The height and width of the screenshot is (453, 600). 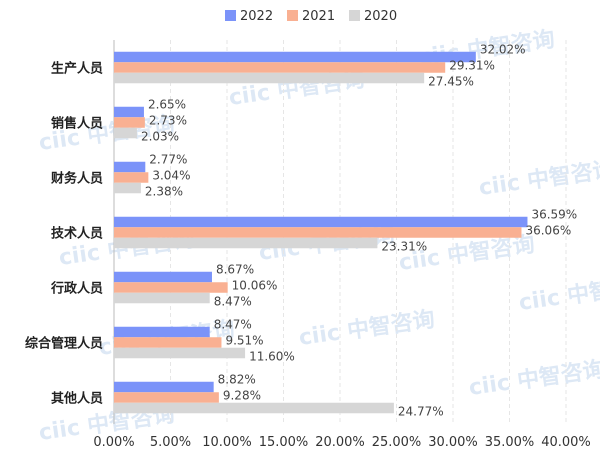 What do you see at coordinates (242, 396) in the screenshot?
I see `data-label: 9.28%` at bounding box center [242, 396].